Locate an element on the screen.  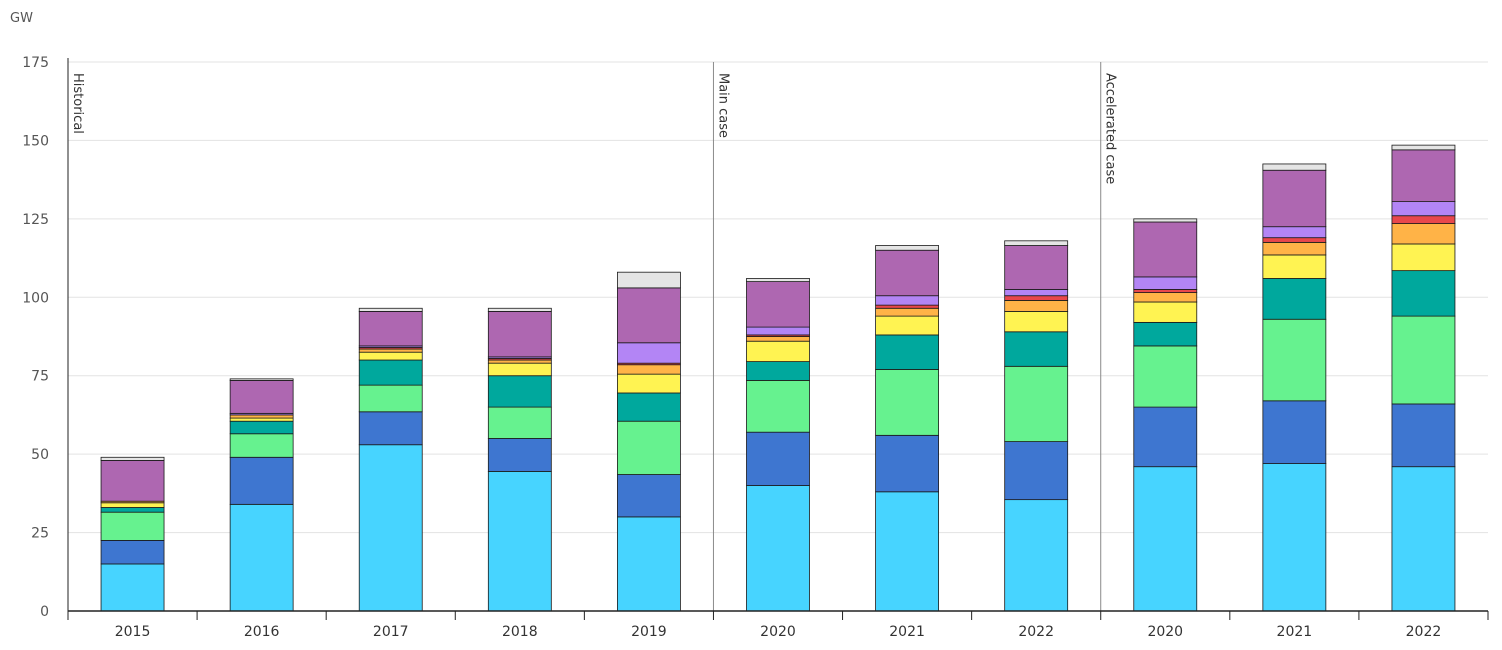
y-tick-label: 75 is located at coordinates (40, 377).